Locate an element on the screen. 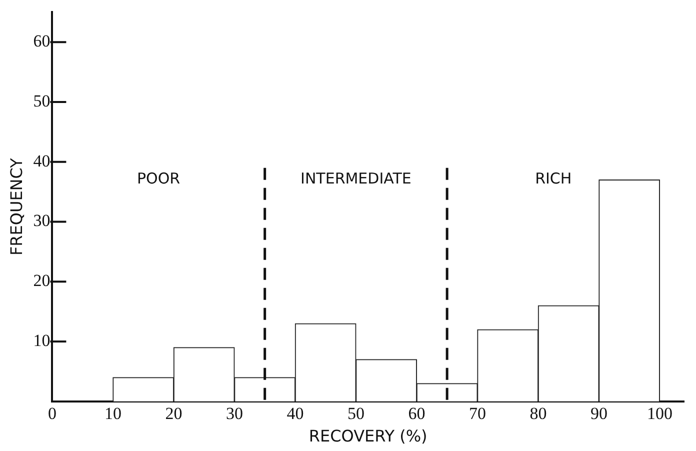  y-axis-title: FREQUENCY is located at coordinates (16, 207).